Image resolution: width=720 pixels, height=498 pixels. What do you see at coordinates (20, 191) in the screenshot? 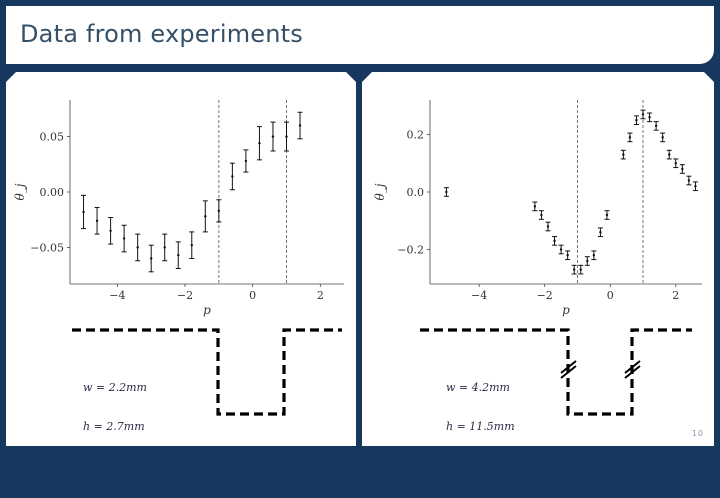
I see `left-y-label: θ_j` at bounding box center [20, 191].